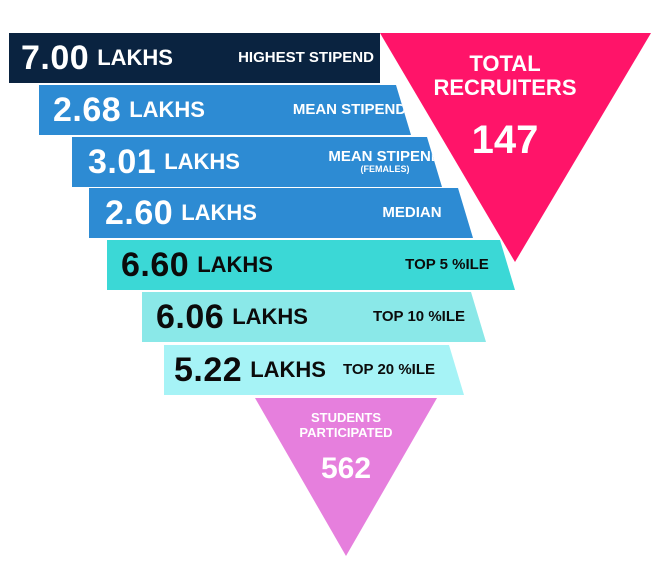 Image resolution: width=661 pixels, height=565 pixels. I want to click on band-top-10-percentile: 6.06 LAKHS TOP 10 %ILE, so click(314, 317).